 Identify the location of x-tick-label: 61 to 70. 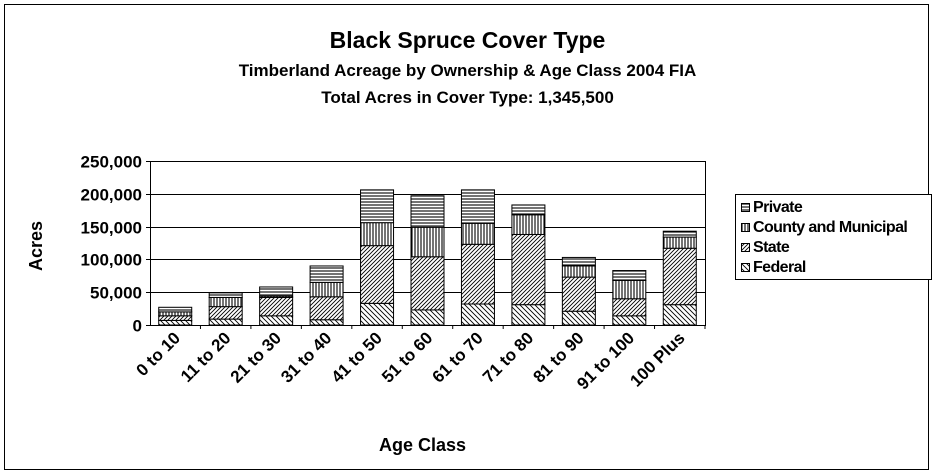
(458, 357).